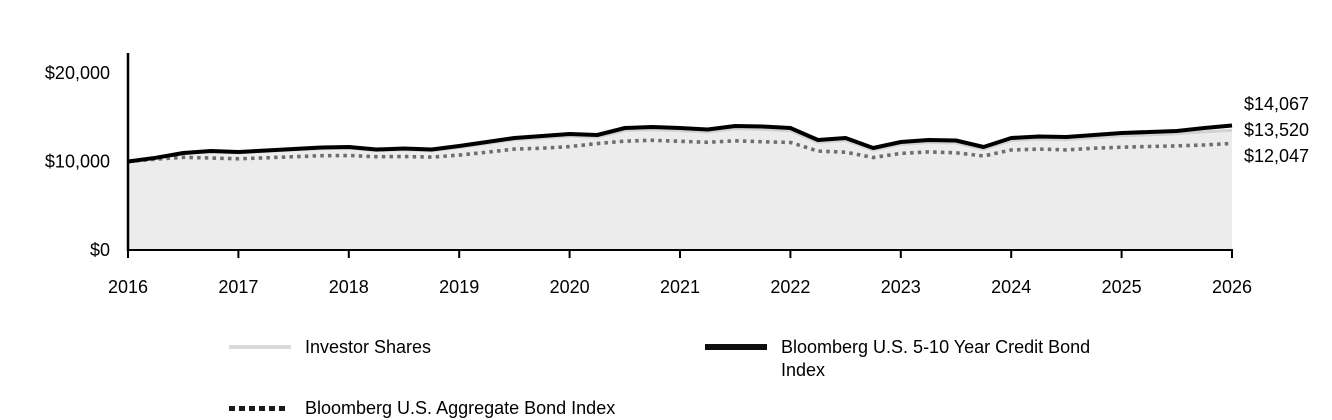 The height and width of the screenshot is (420, 1332). What do you see at coordinates (368, 347) in the screenshot?
I see `legend-label-investor-shares: Investor Shares` at bounding box center [368, 347].